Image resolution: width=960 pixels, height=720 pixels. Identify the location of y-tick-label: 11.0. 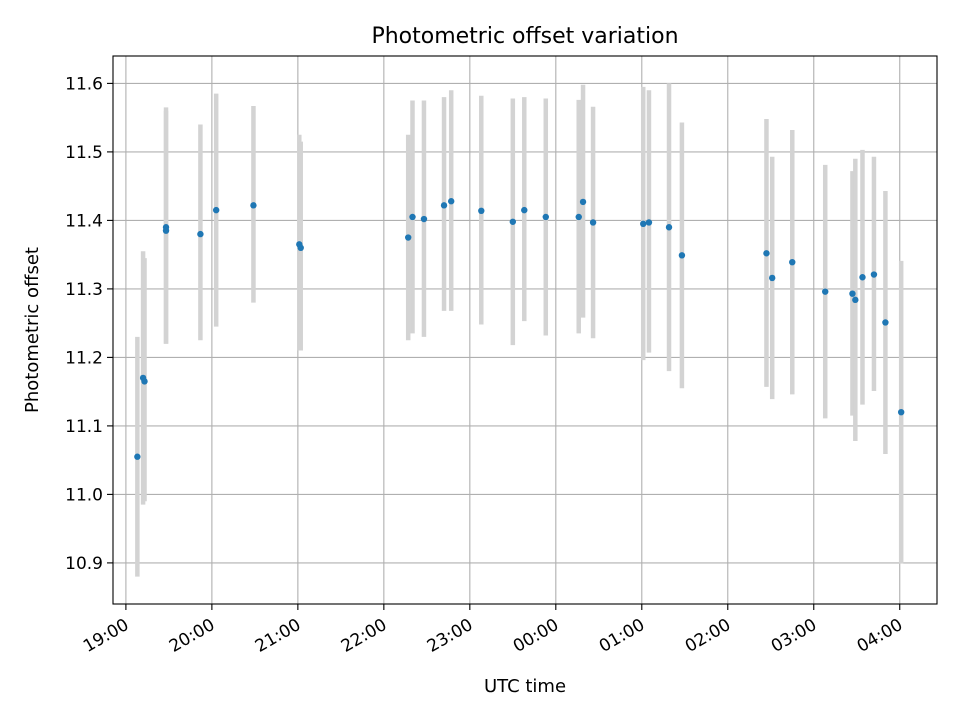
(84, 495).